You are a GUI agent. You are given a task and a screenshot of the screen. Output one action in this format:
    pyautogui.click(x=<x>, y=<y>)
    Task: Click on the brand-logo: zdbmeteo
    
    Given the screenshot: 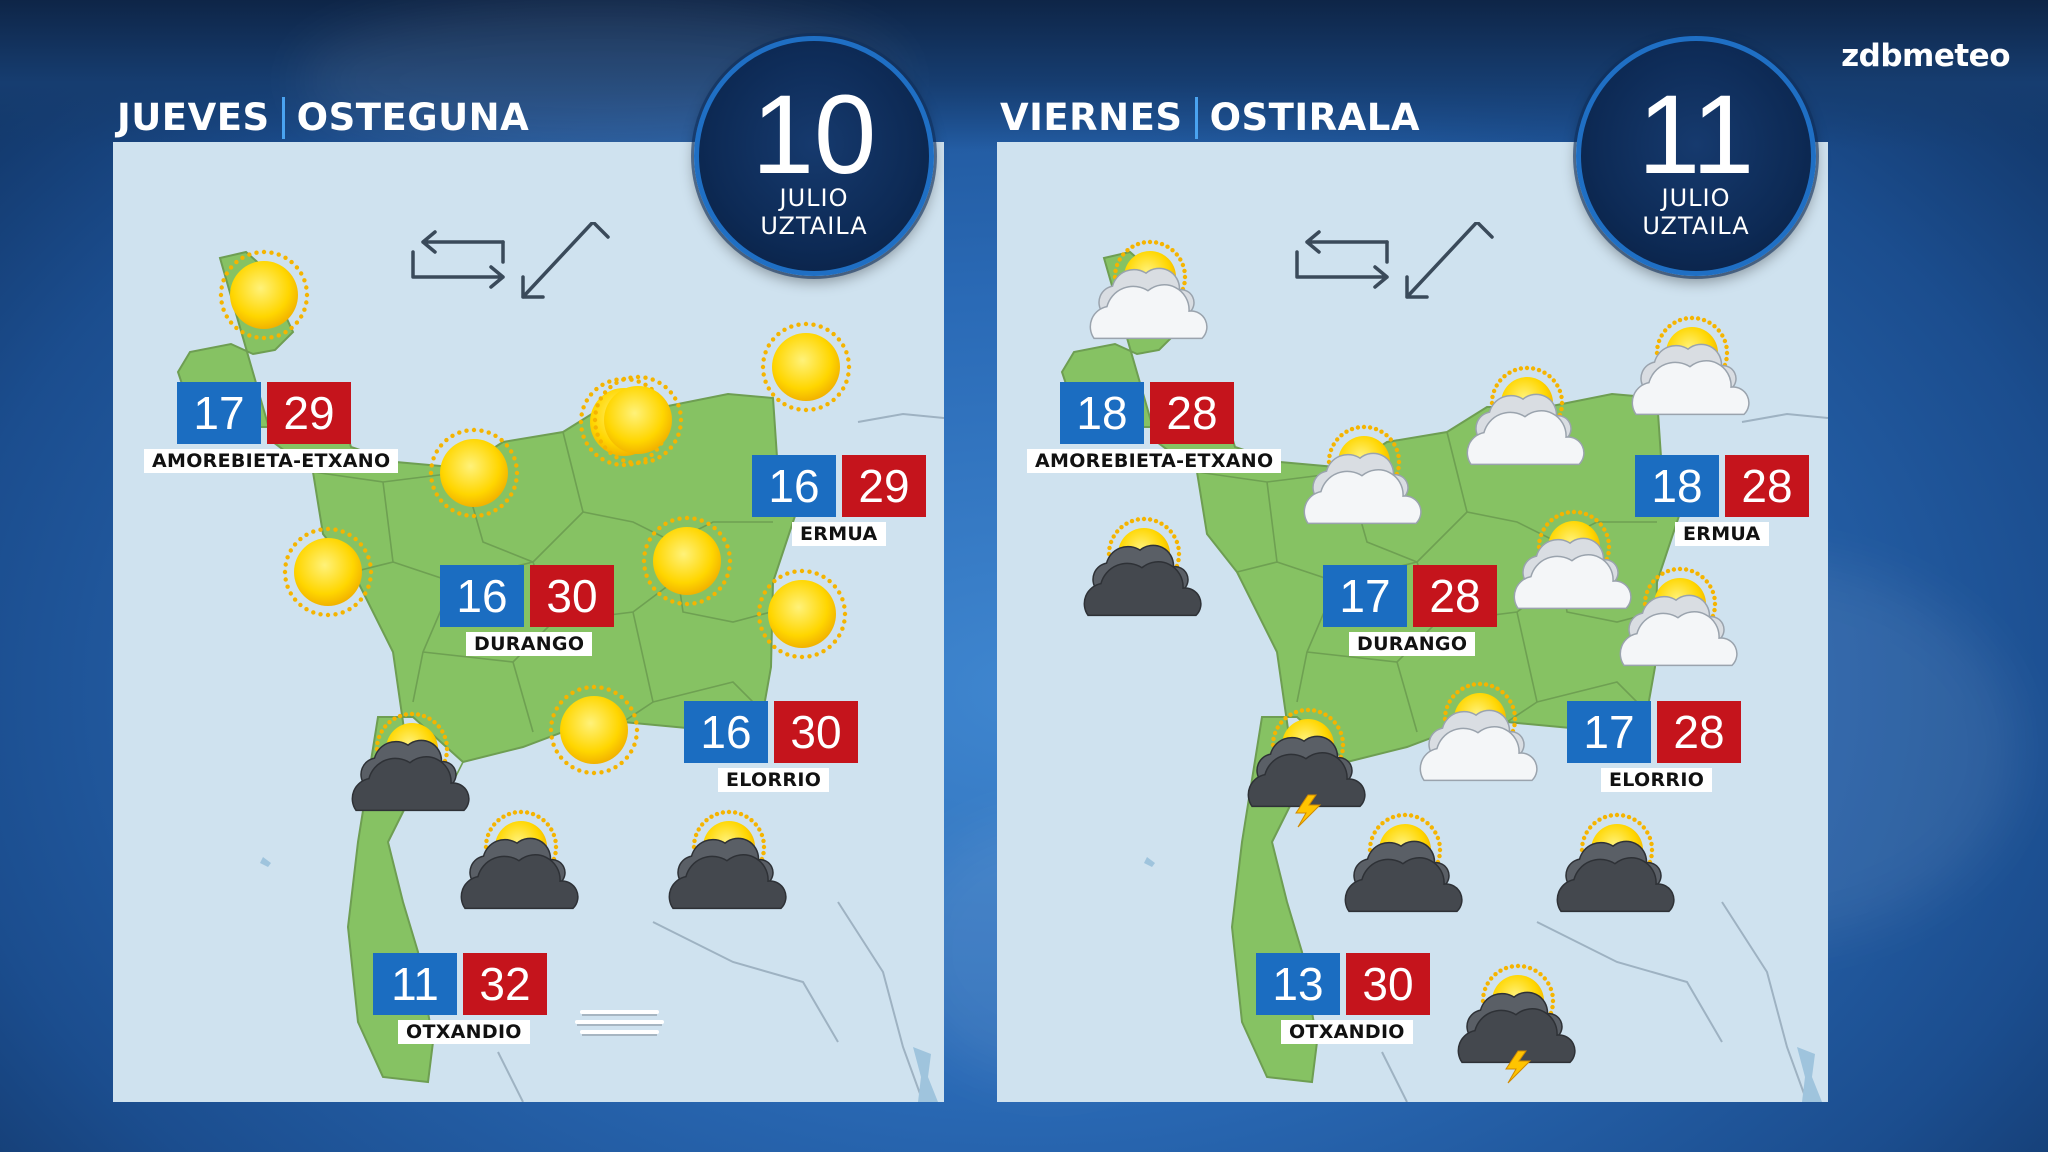 What is the action you would take?
    pyautogui.click(x=1925, y=56)
    